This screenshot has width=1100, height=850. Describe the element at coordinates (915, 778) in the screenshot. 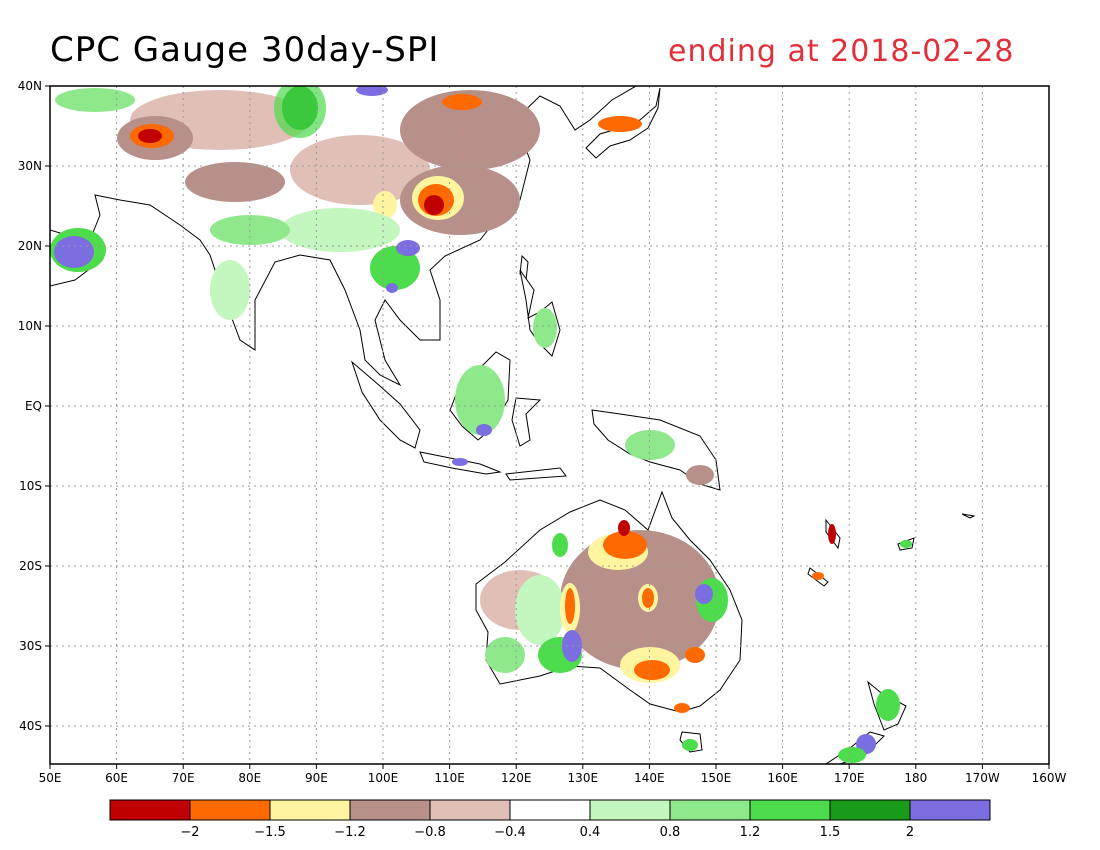

I see `x-tick-label: 180` at that location.